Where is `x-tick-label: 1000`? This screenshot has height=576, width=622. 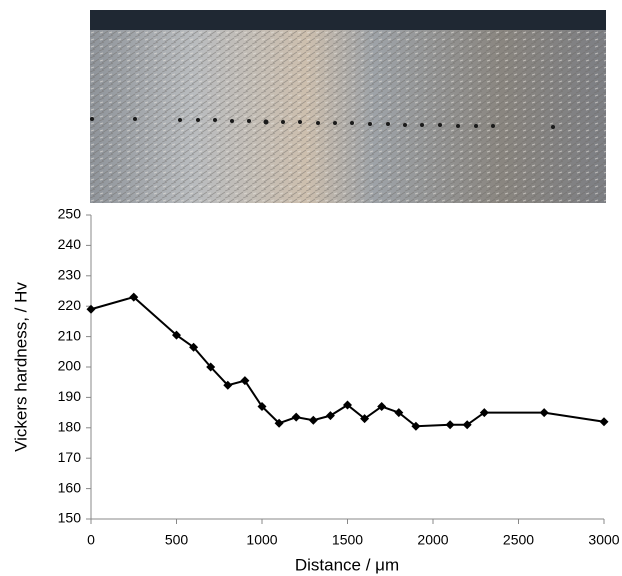
x-tick-label: 1000 is located at coordinates (261, 540).